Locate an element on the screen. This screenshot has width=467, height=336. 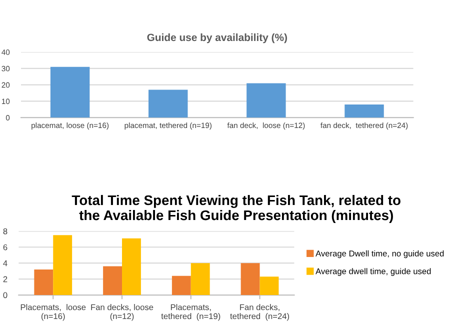
legend-label: Average Dwell time, no guide used is located at coordinates (380, 254).